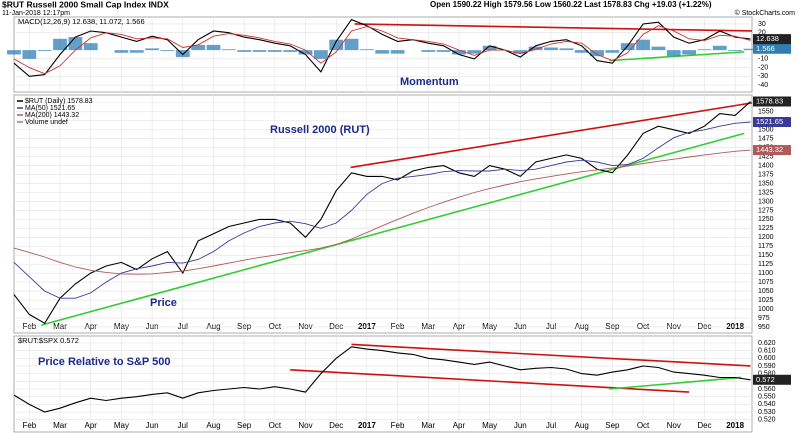 The image size is (799, 433). Describe the element at coordinates (767, 38) in the screenshot. I see `value-tag: 12.638` at that location.